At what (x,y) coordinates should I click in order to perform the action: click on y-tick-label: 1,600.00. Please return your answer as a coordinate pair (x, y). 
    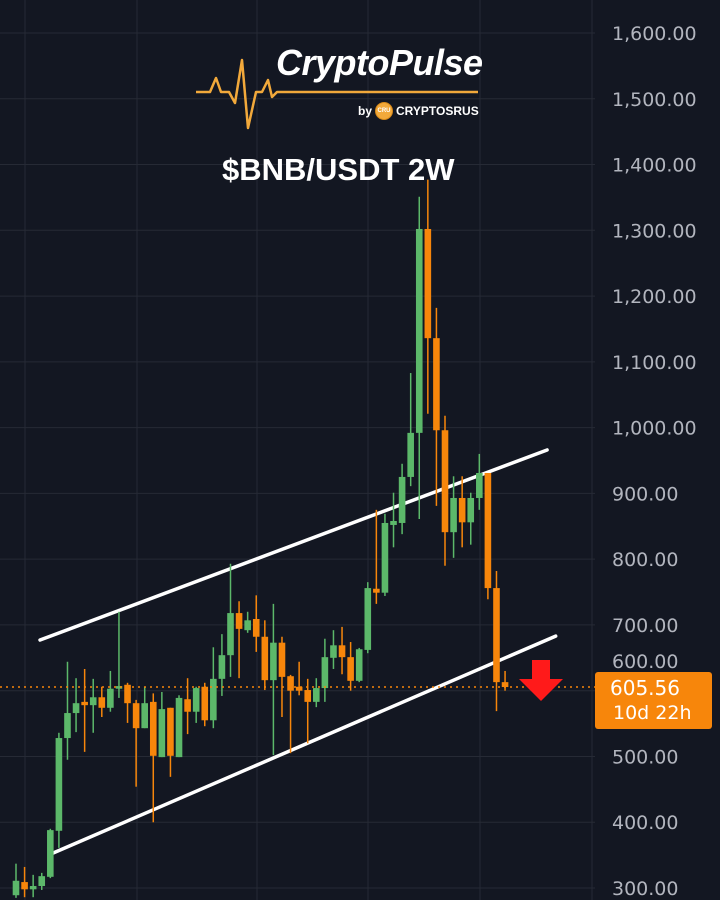
    Looking at the image, I should click on (654, 34).